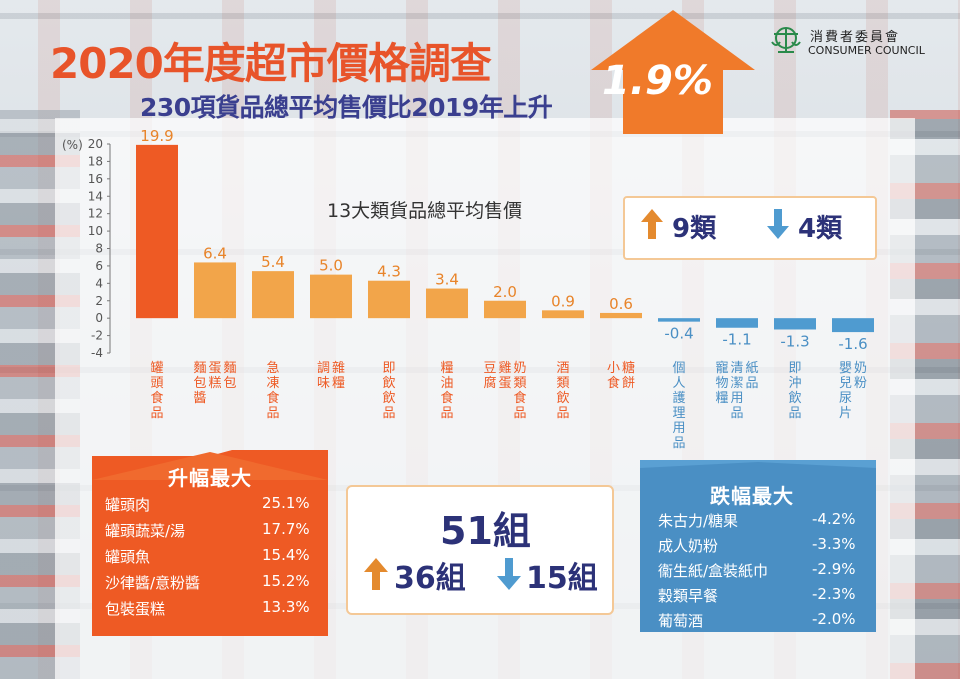 The image size is (960, 679). I want to click on largest-increase-roof, so click(210, 466).